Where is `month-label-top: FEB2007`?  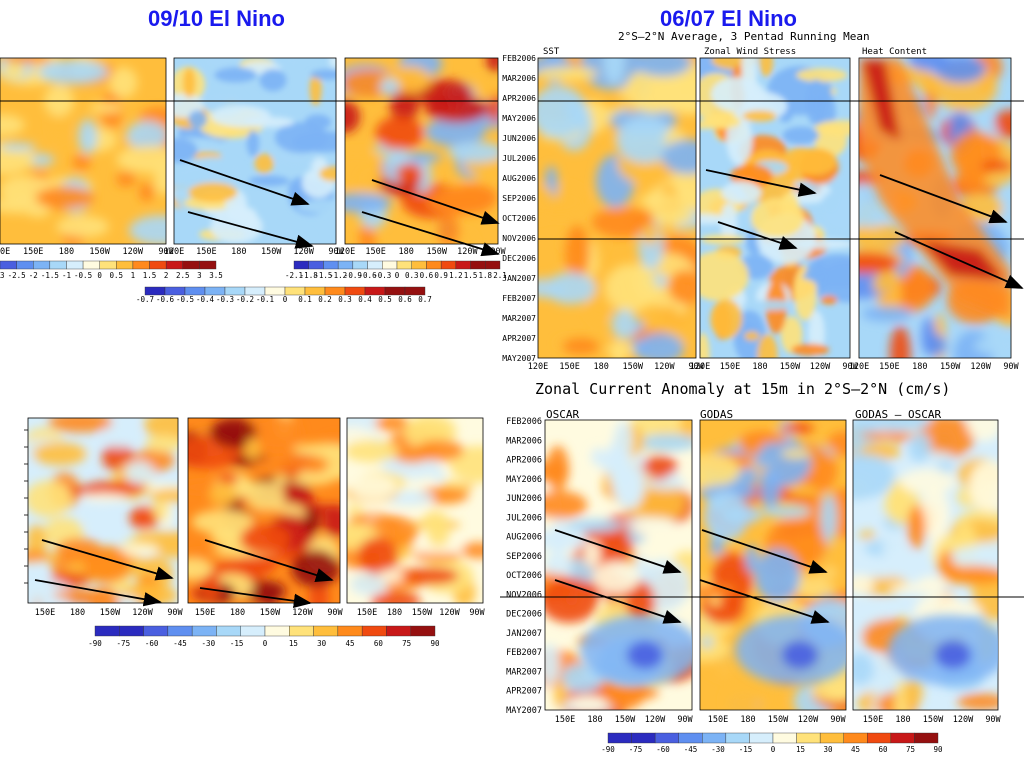 month-label-top: FEB2007 is located at coordinates (519, 298).